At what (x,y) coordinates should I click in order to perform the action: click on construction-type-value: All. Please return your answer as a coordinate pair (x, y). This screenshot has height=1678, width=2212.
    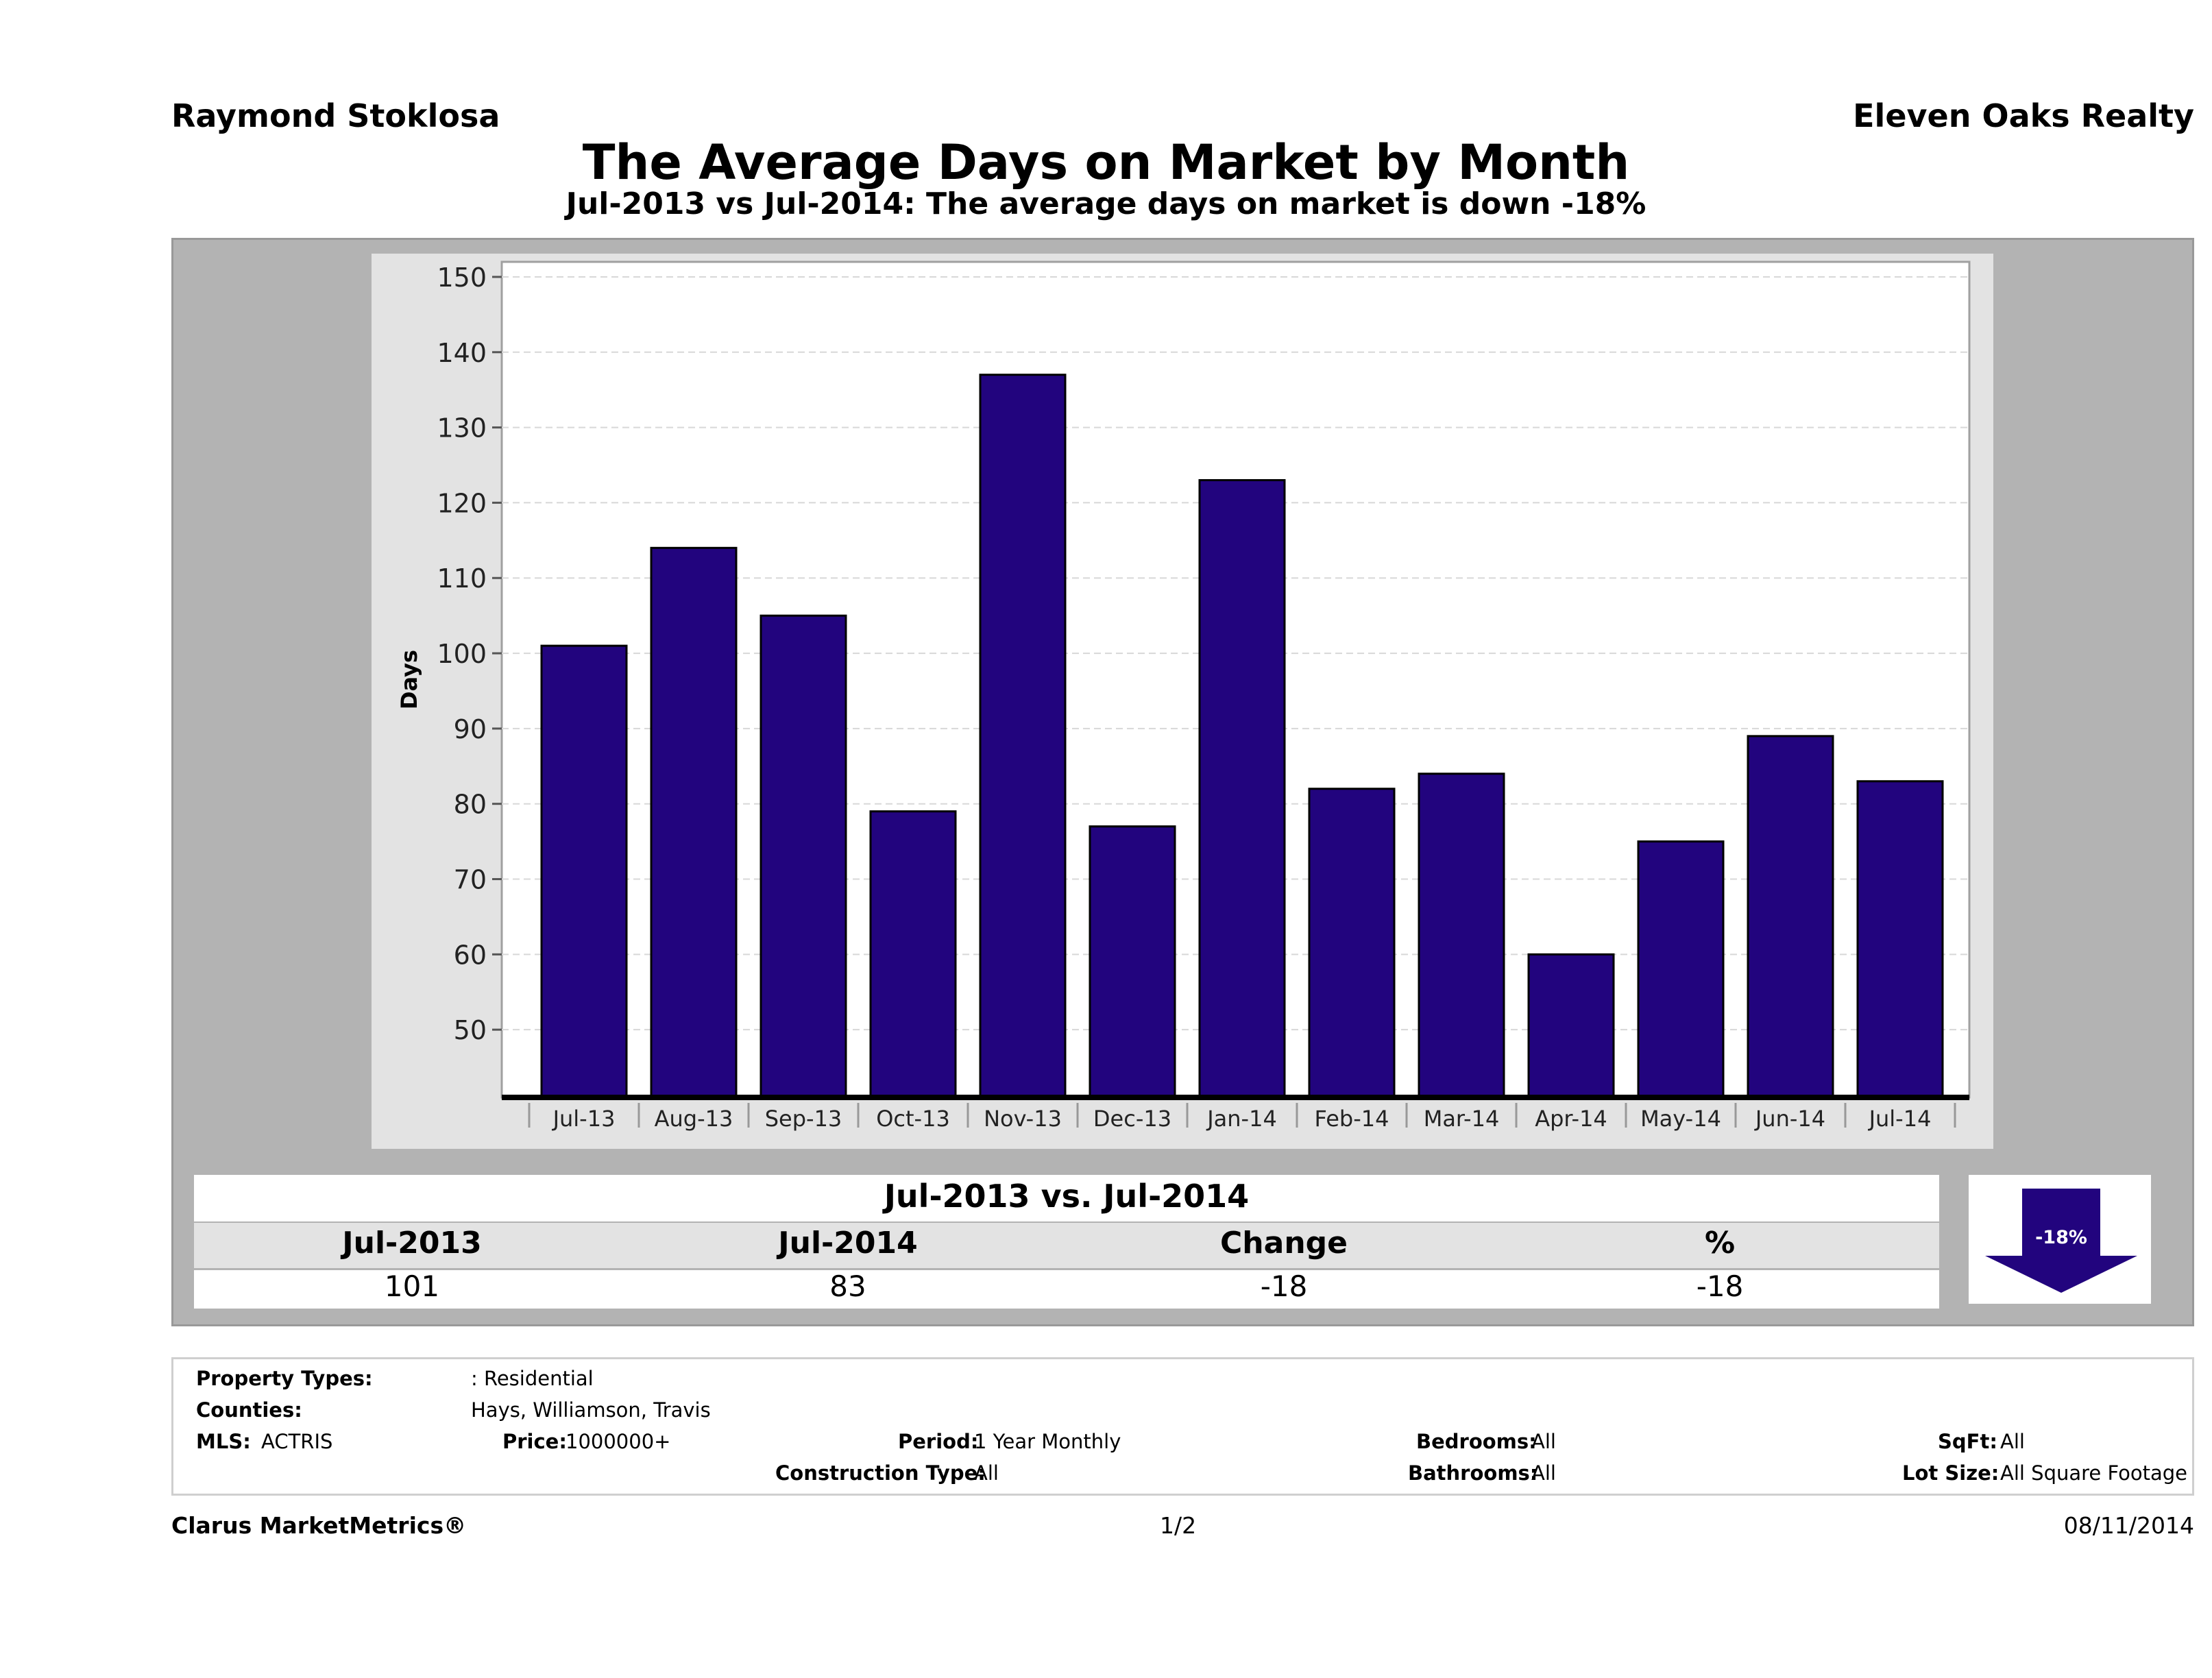
    Looking at the image, I should click on (986, 1473).